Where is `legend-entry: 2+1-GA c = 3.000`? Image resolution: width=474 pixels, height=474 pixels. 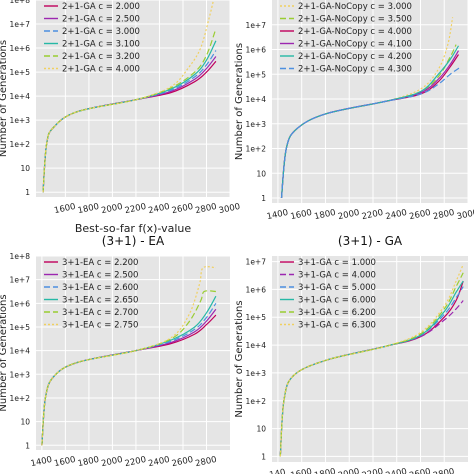 legend-entry: 2+1-GA c = 3.000 is located at coordinates (101, 32).